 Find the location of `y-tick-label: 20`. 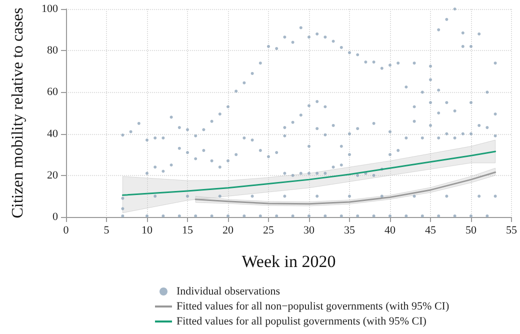

y-tick-label: 20 is located at coordinates (52, 175).